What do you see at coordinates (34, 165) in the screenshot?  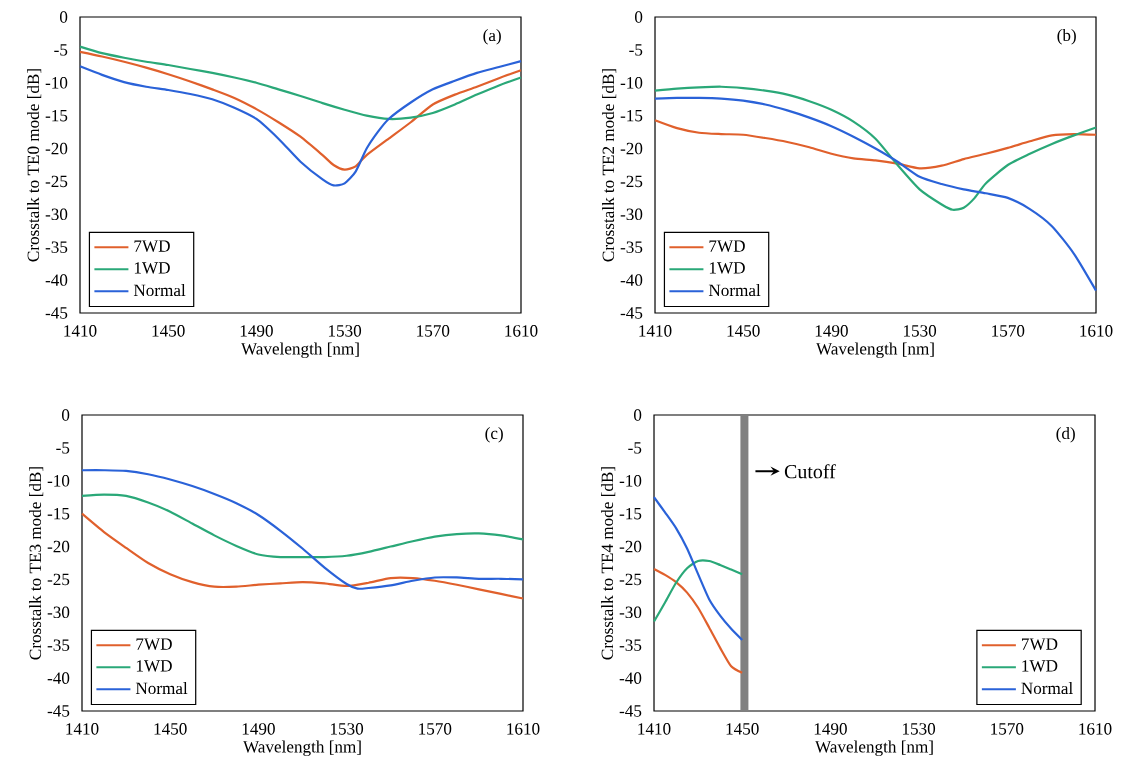 I see `y-axis-title: Crosstalk to TE0 mode [dB]` at bounding box center [34, 165].